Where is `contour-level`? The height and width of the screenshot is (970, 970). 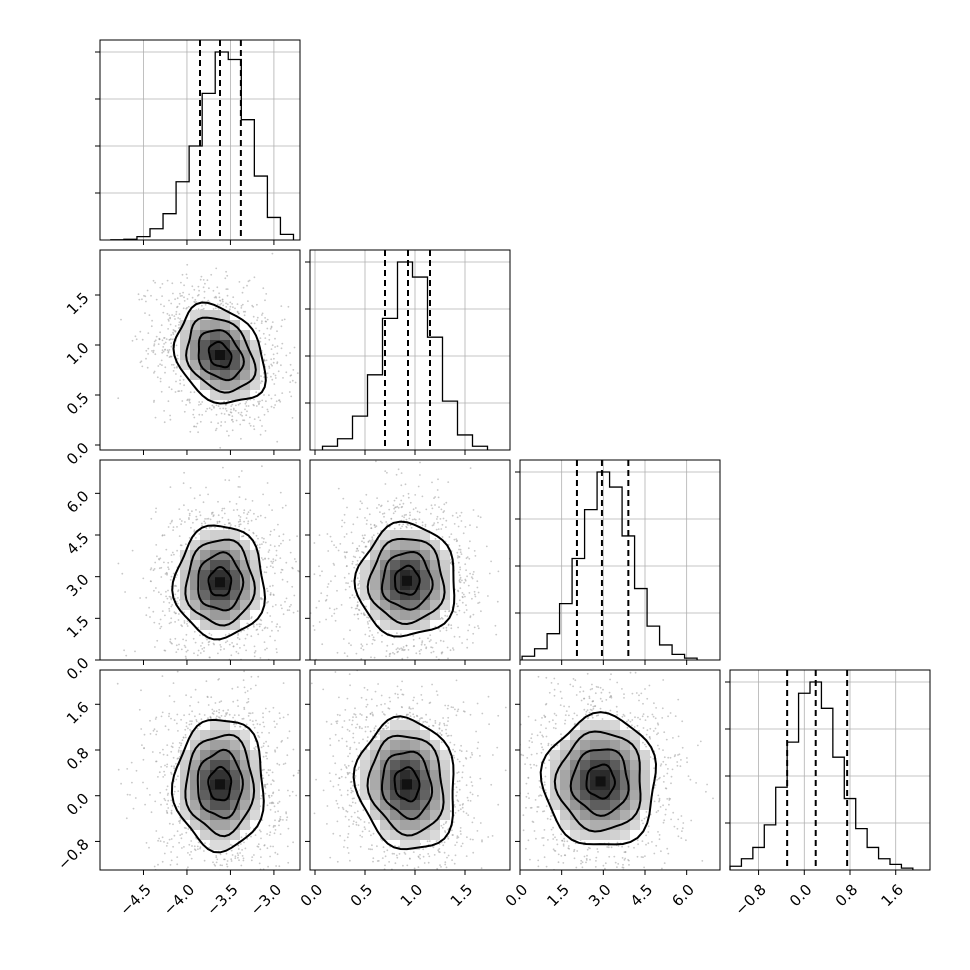 contour-level is located at coordinates (600, 781).